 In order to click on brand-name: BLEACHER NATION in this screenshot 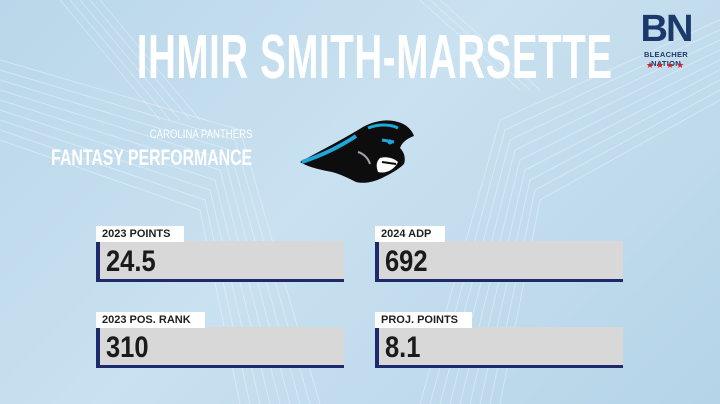, I will do `click(666, 59)`.